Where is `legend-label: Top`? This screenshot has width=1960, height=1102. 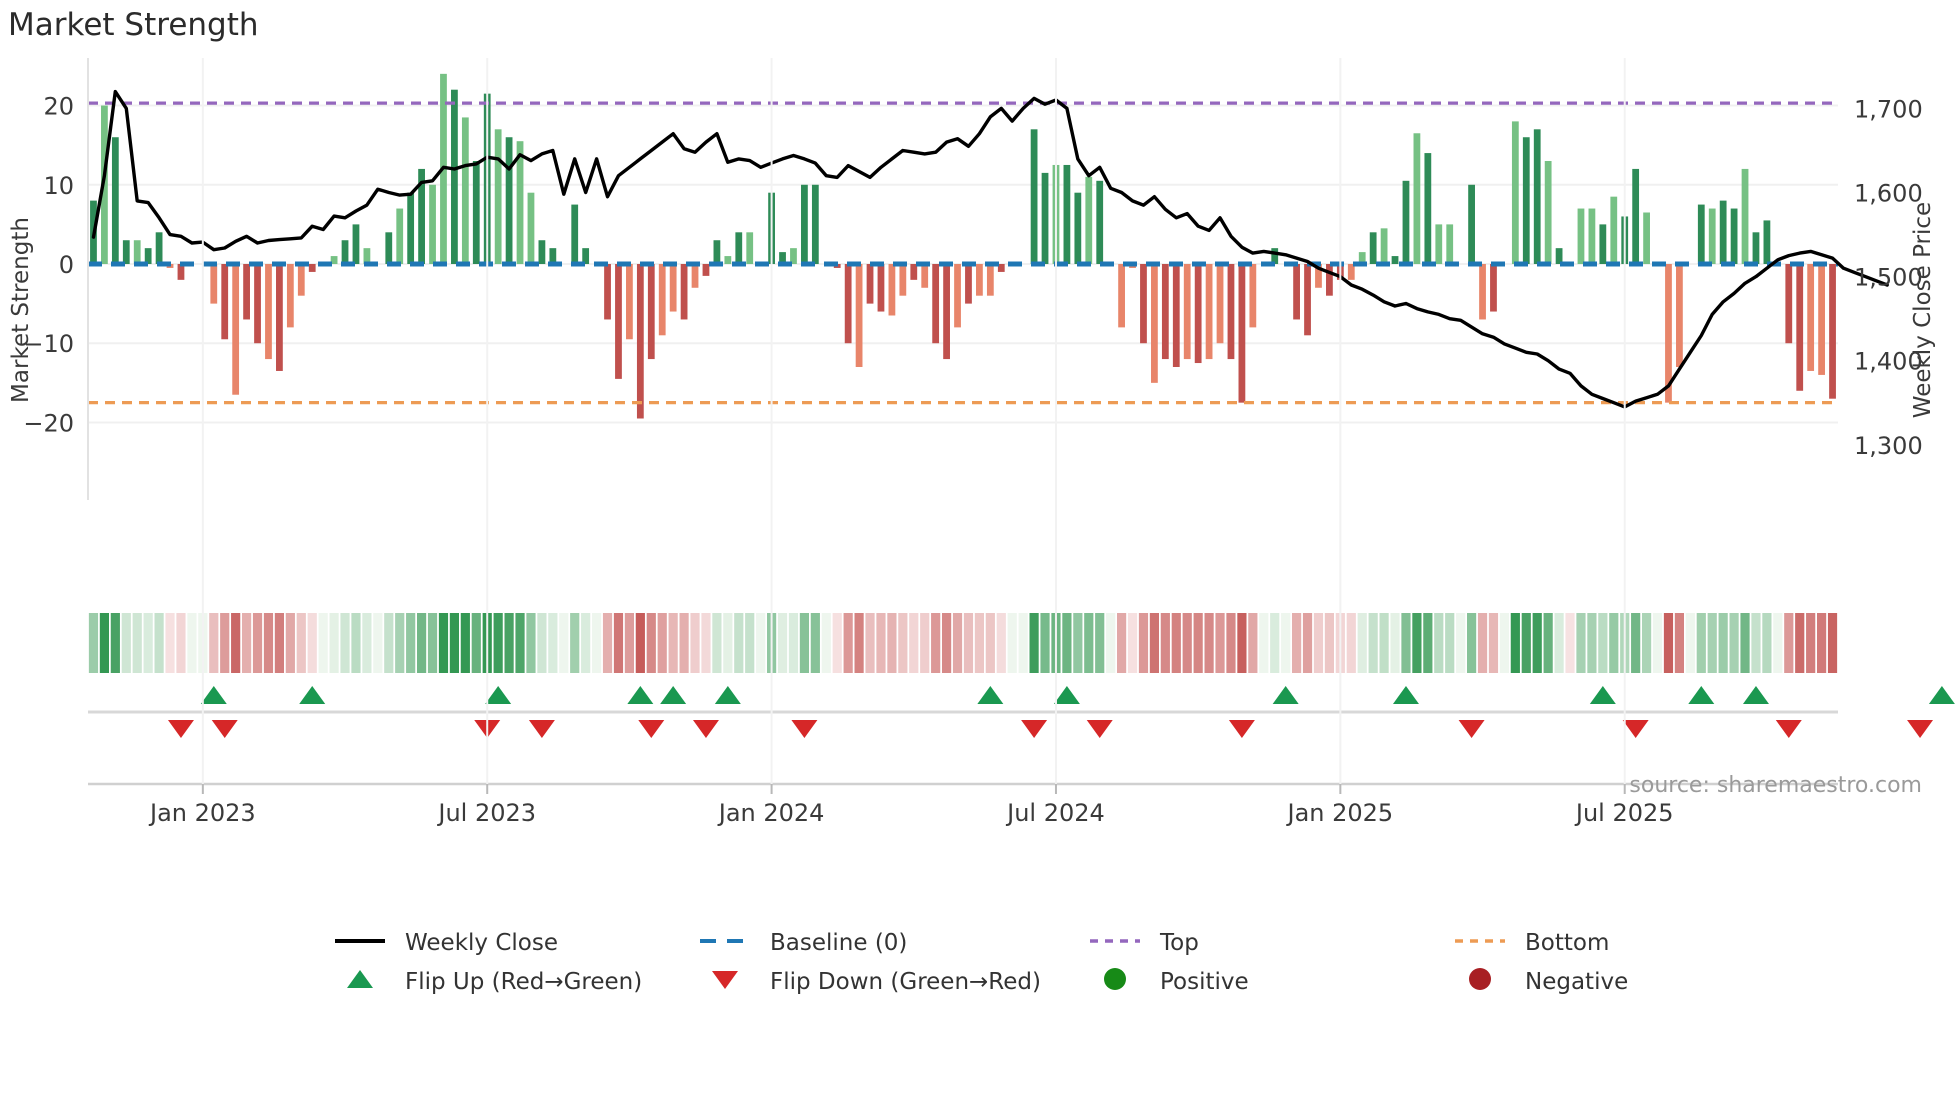
legend-label: Top is located at coordinates (1179, 943).